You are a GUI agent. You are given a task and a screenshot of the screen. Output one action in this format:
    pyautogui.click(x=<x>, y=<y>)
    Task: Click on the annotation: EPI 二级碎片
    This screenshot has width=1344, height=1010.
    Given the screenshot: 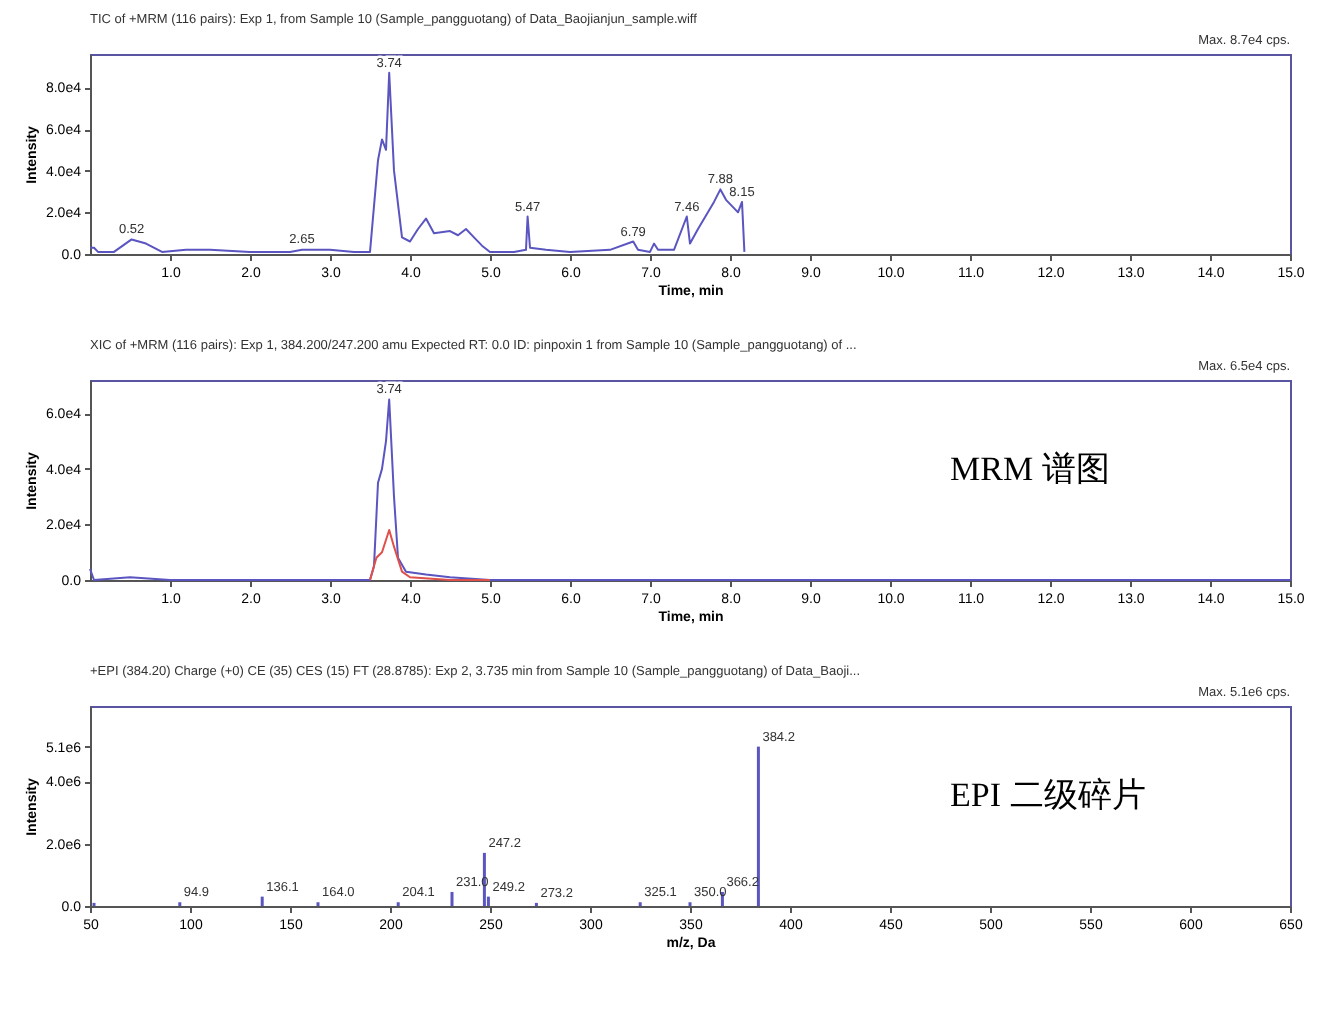 What is the action you would take?
    pyautogui.click(x=1048, y=795)
    